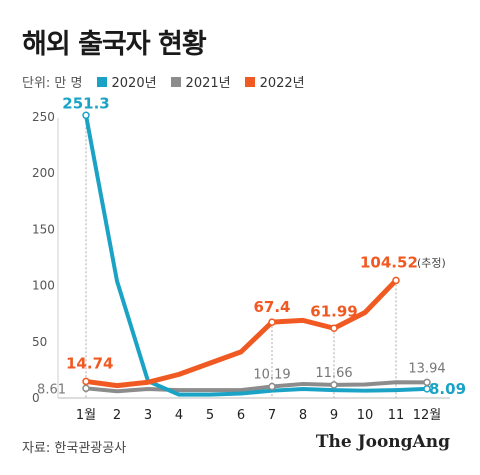 This screenshot has height=475, width=480. What do you see at coordinates (241, 415) in the screenshot?
I see `x-tick-6: 6` at bounding box center [241, 415].